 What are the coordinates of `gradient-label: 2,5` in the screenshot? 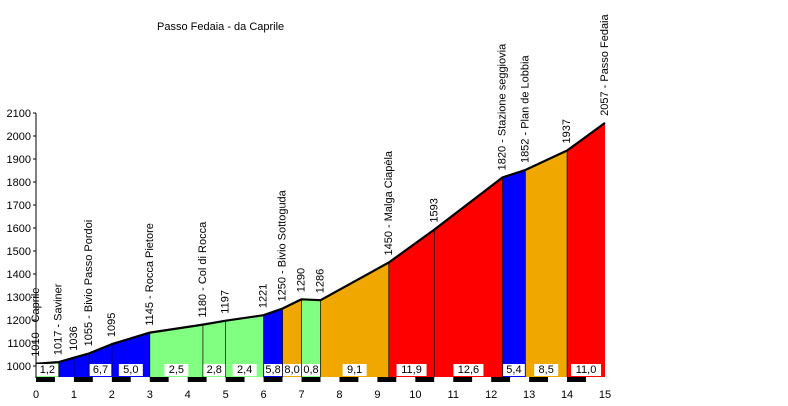 It's located at (176, 370).